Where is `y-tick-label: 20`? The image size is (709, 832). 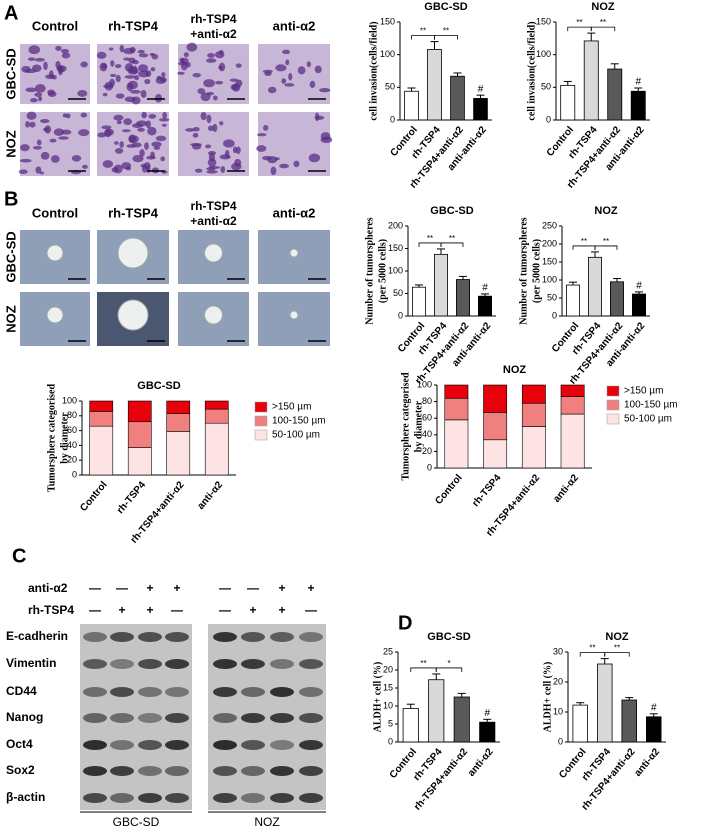 y-tick-label: 20 is located at coordinates (72, 460).